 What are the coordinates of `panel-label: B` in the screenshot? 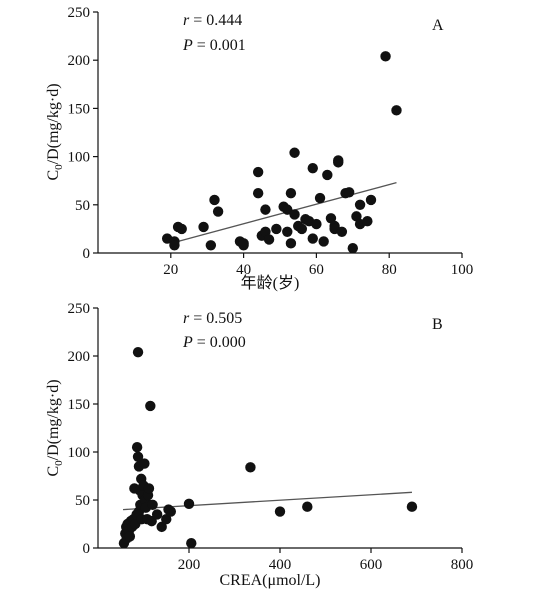 It's located at (437, 324).